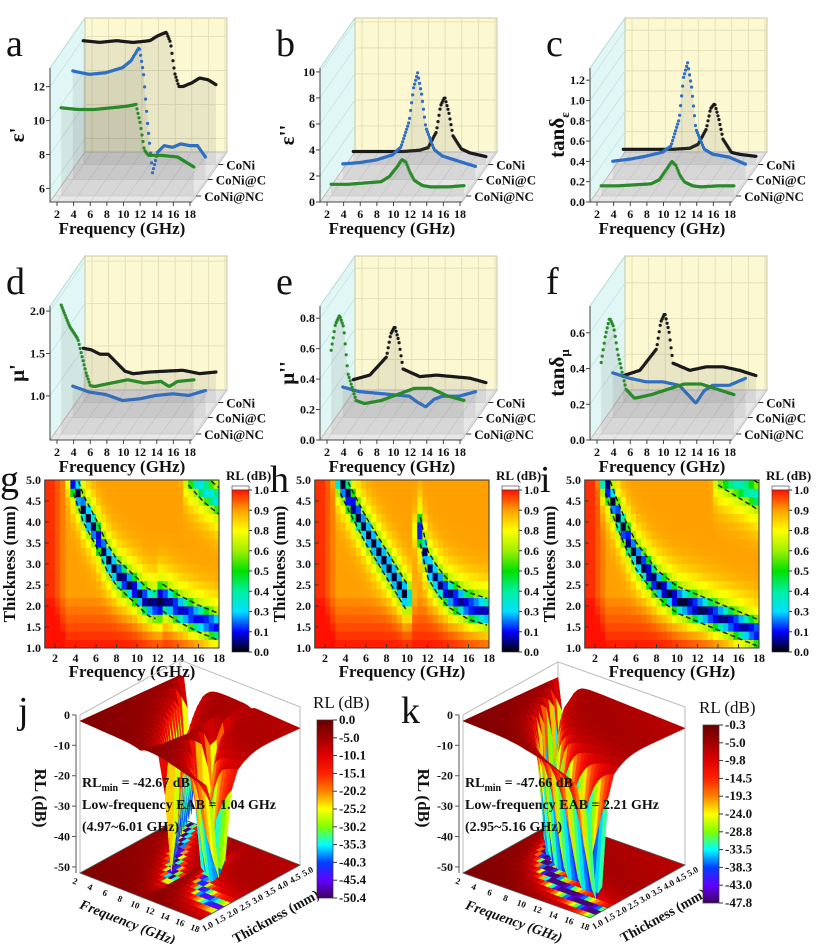 This screenshot has height=944, width=818. Describe the element at coordinates (17, 373) in the screenshot. I see `y-axis-title-main: μ'` at that location.